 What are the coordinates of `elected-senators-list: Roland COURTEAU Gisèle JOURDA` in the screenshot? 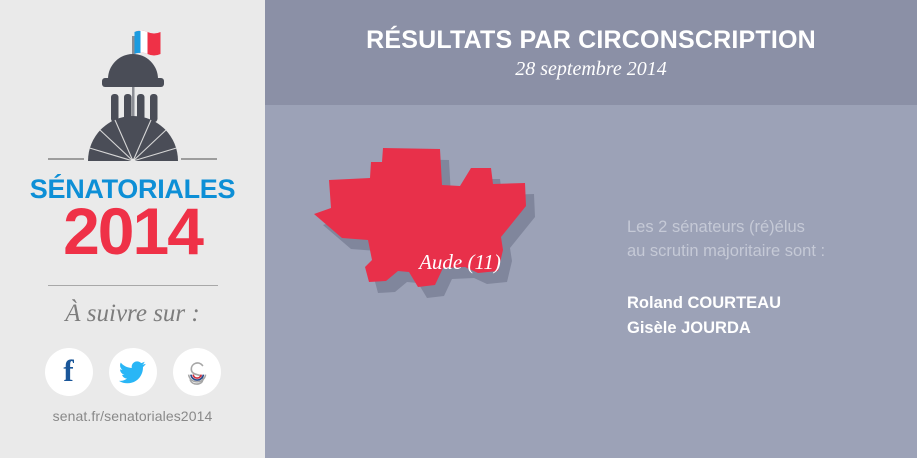 It's located at (769, 316).